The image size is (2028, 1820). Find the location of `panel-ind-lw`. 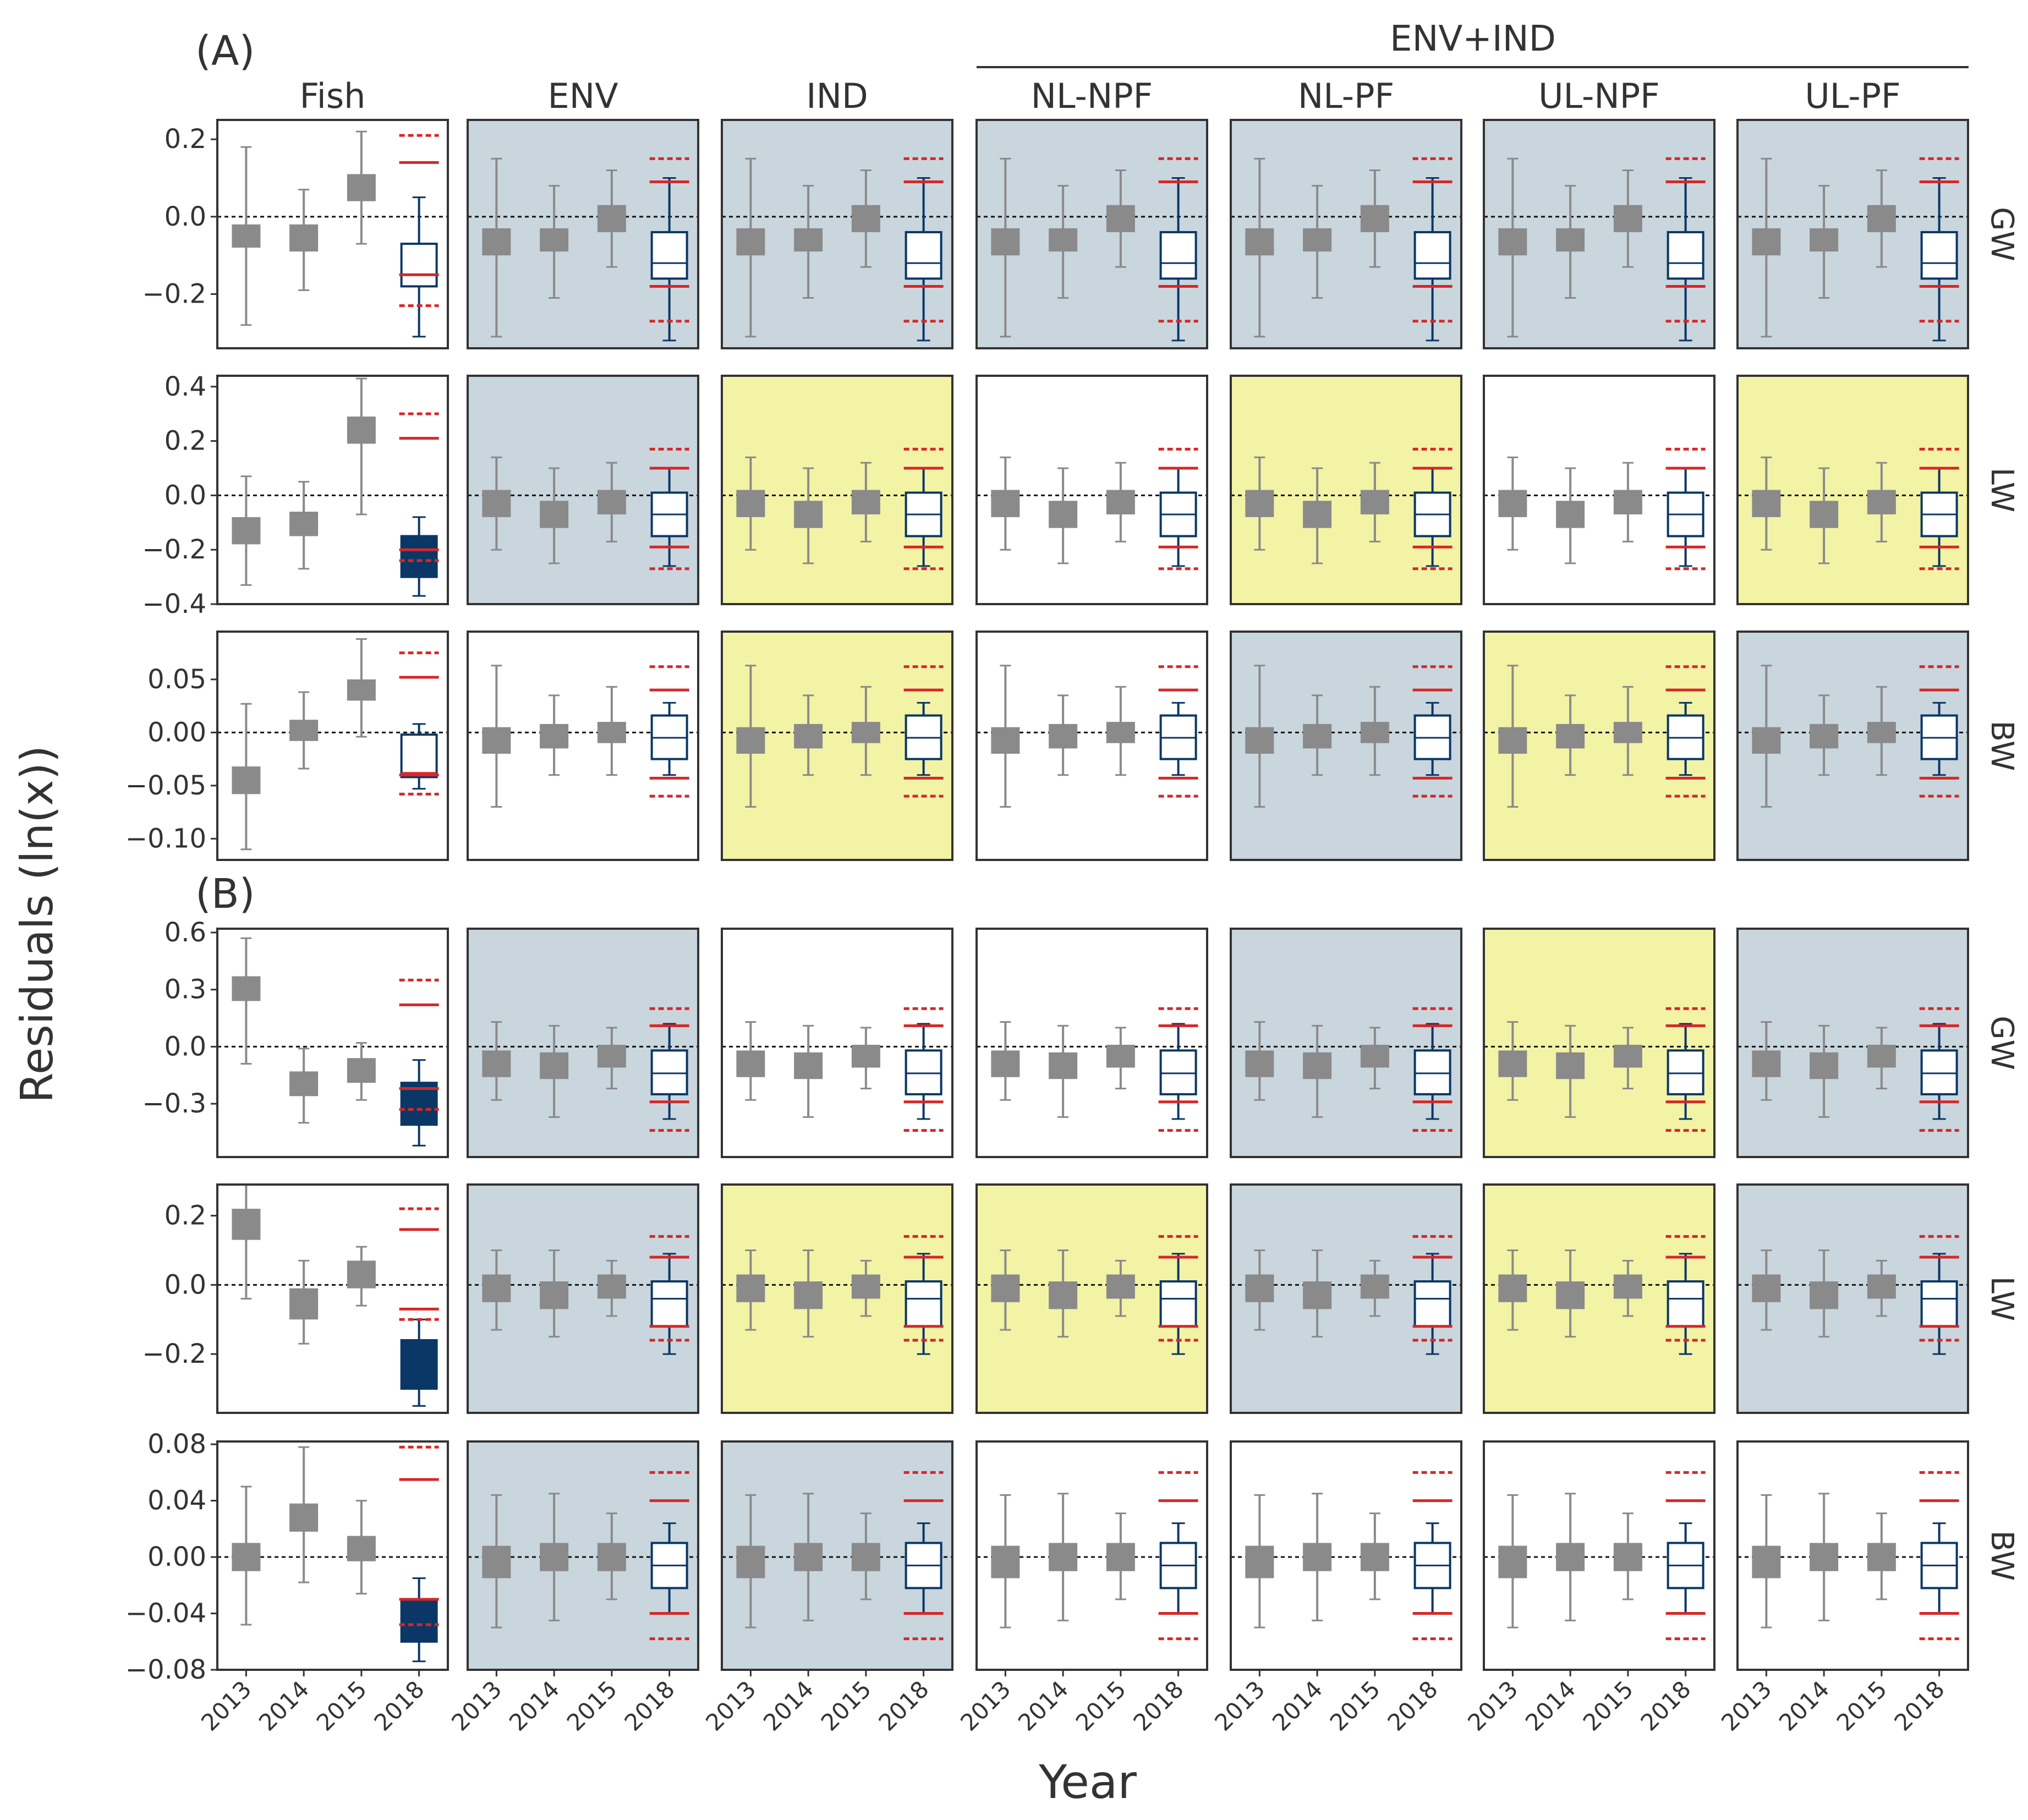

panel-ind-lw is located at coordinates (837, 1298).